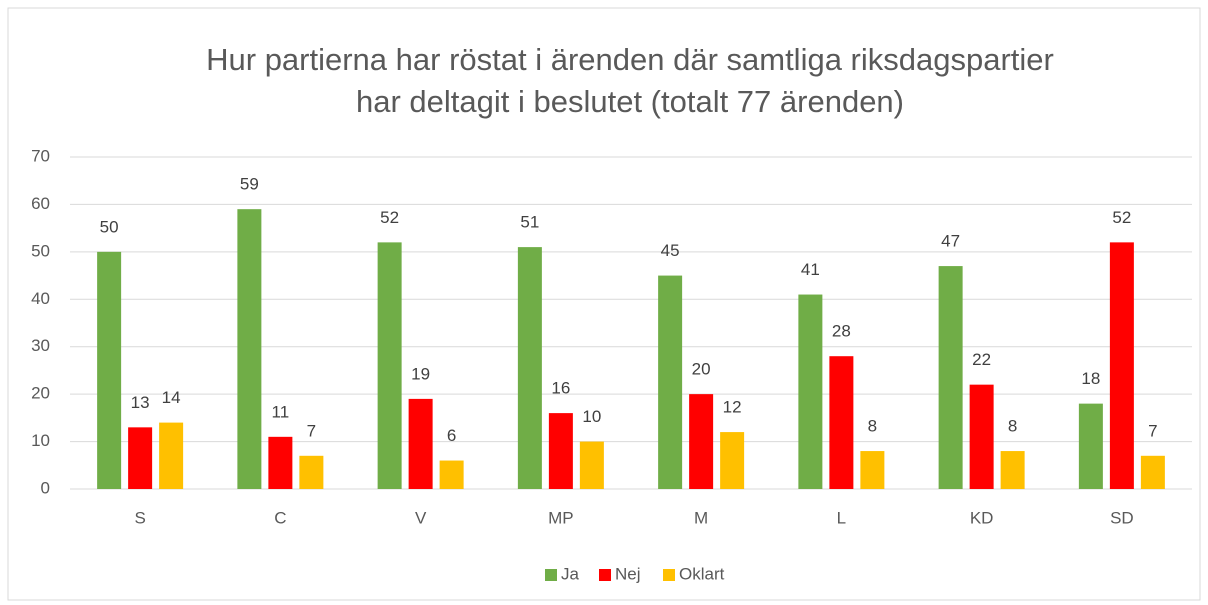 The width and height of the screenshot is (1208, 605). I want to click on y-tick-label: 30, so click(40, 345).